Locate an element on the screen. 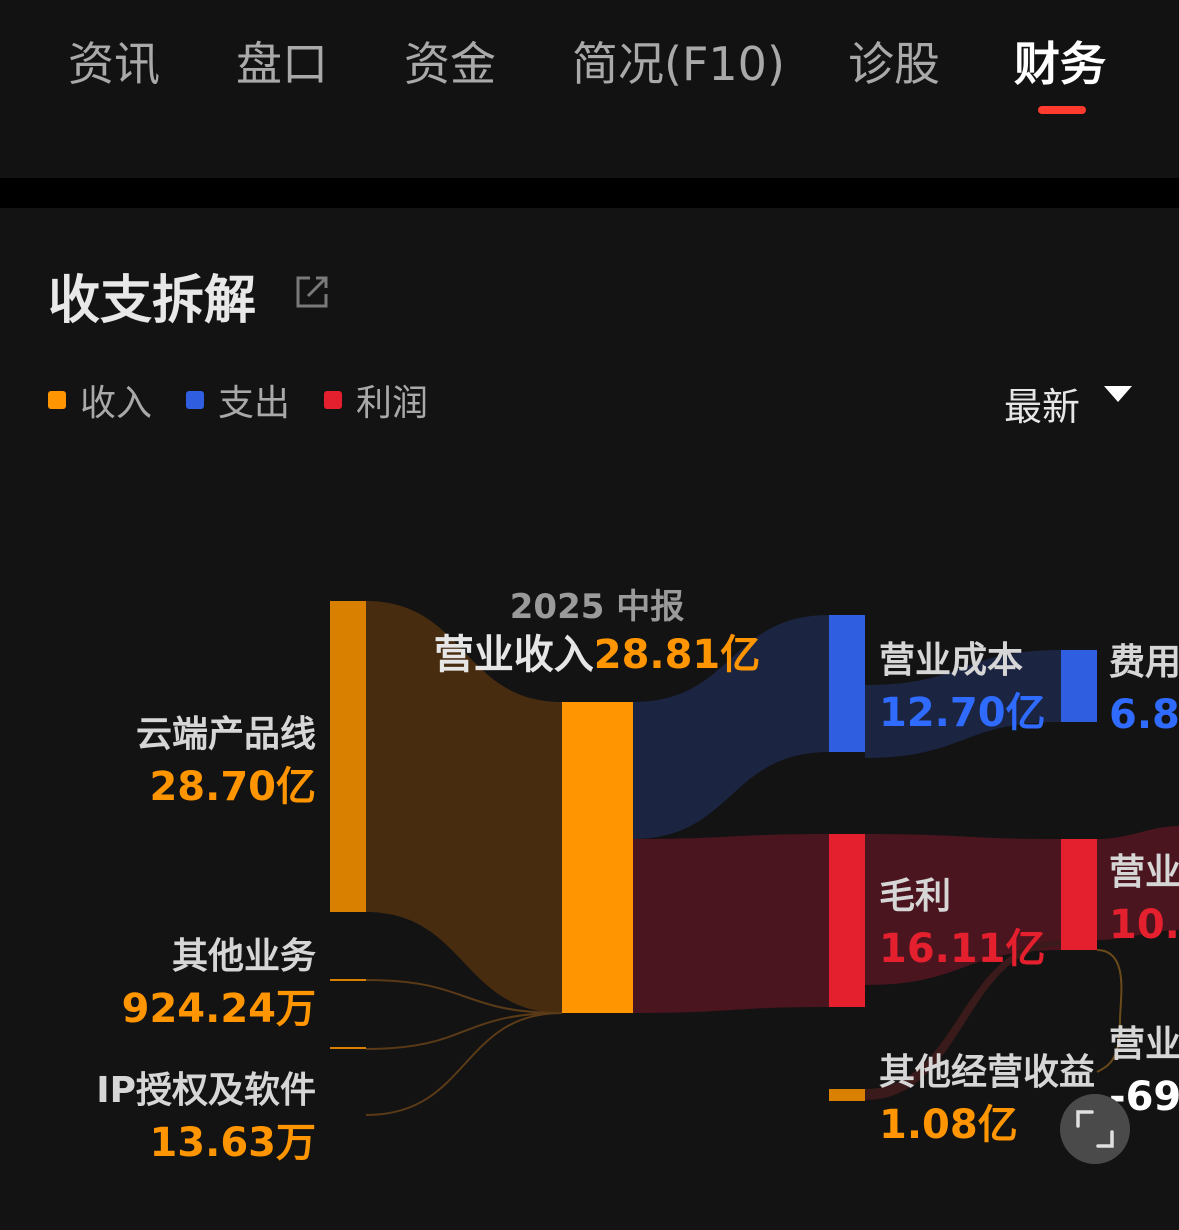  dropdown-caret-icon is located at coordinates (1118, 394).